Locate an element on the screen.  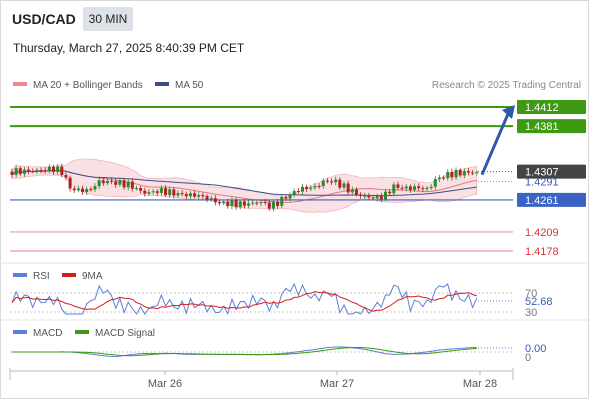
macd-signal-line is located at coordinates (244, 352).